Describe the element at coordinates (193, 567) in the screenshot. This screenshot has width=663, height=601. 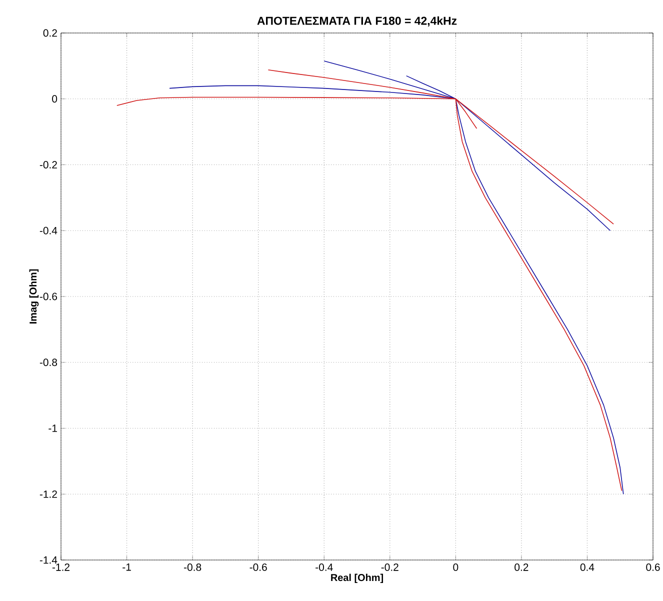
I see `x-tick-label: -0.8` at that location.